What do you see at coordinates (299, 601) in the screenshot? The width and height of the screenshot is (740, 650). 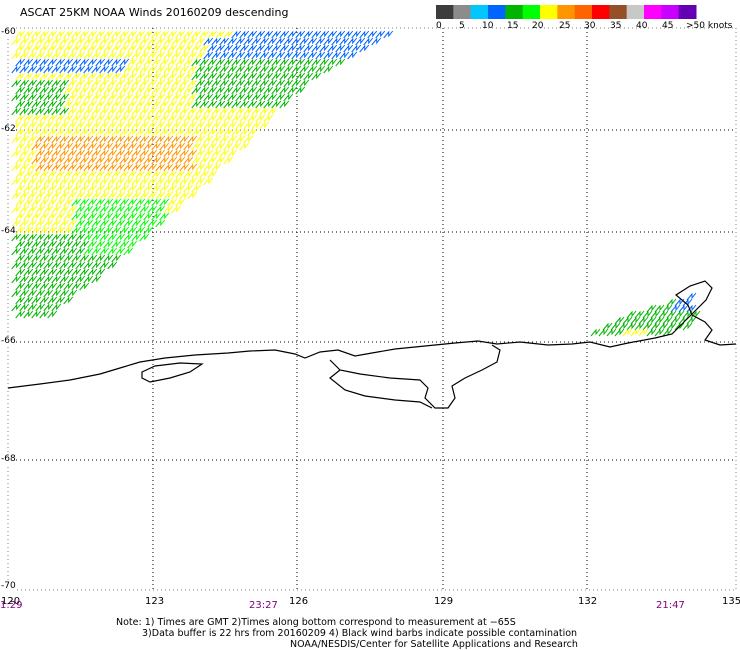 I see `longitude-label: 126` at bounding box center [299, 601].